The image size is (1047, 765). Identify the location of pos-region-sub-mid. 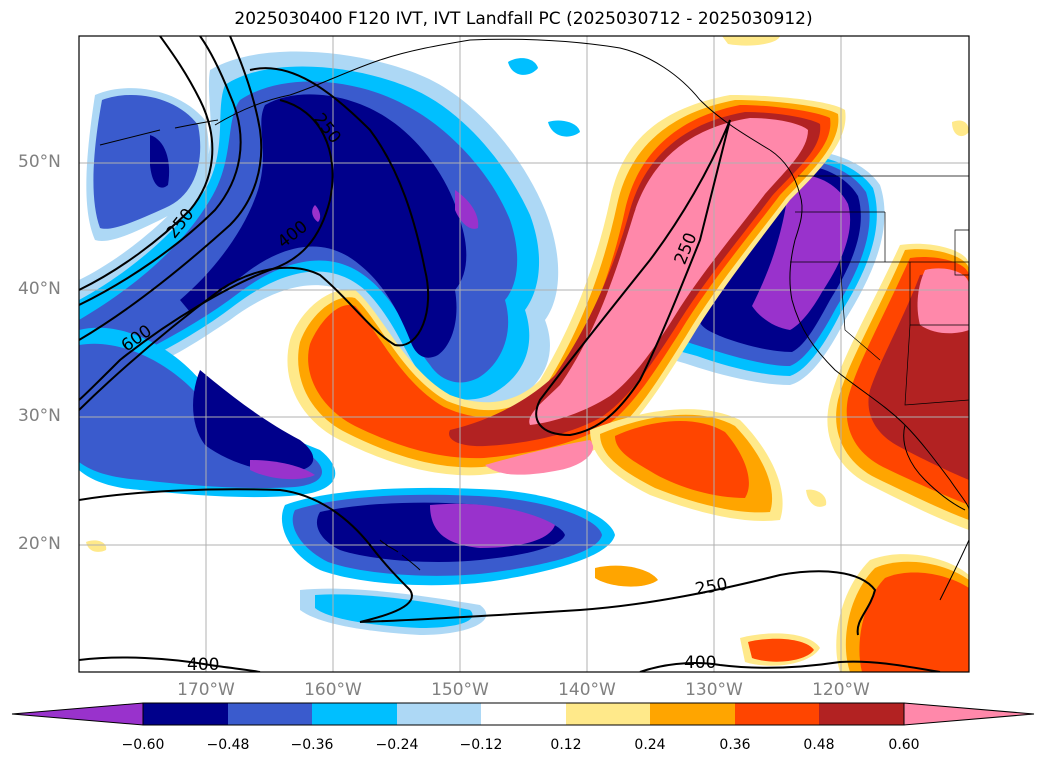
(682, 459).